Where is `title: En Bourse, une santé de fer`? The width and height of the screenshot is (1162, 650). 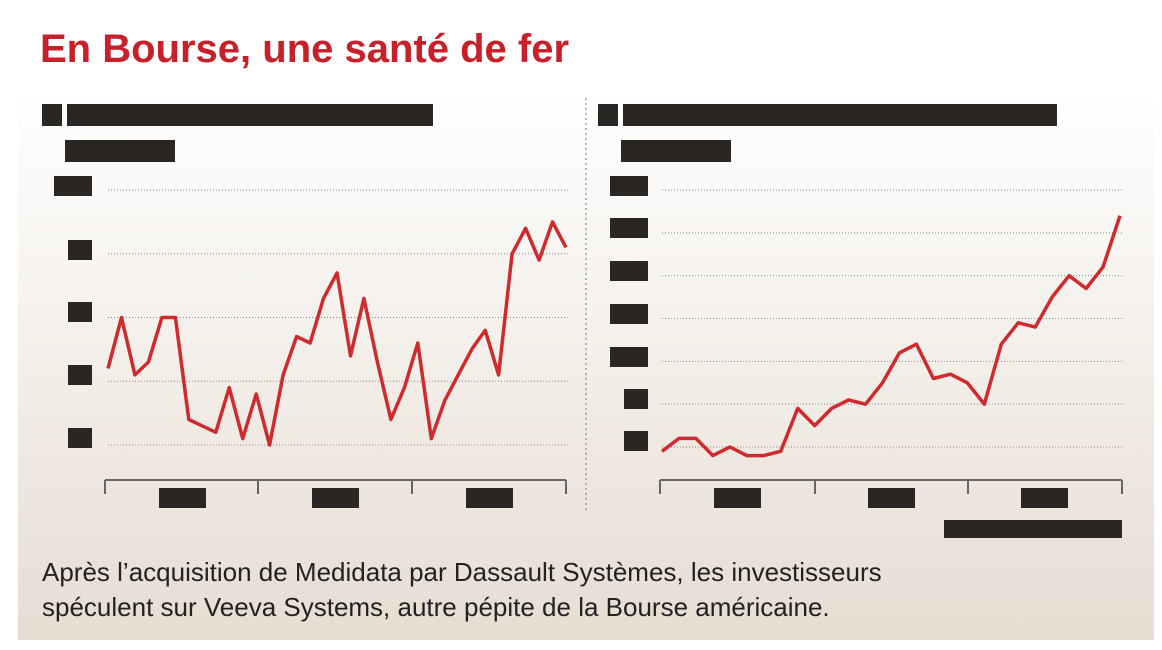 title: En Bourse, une santé de fer is located at coordinates (304, 49).